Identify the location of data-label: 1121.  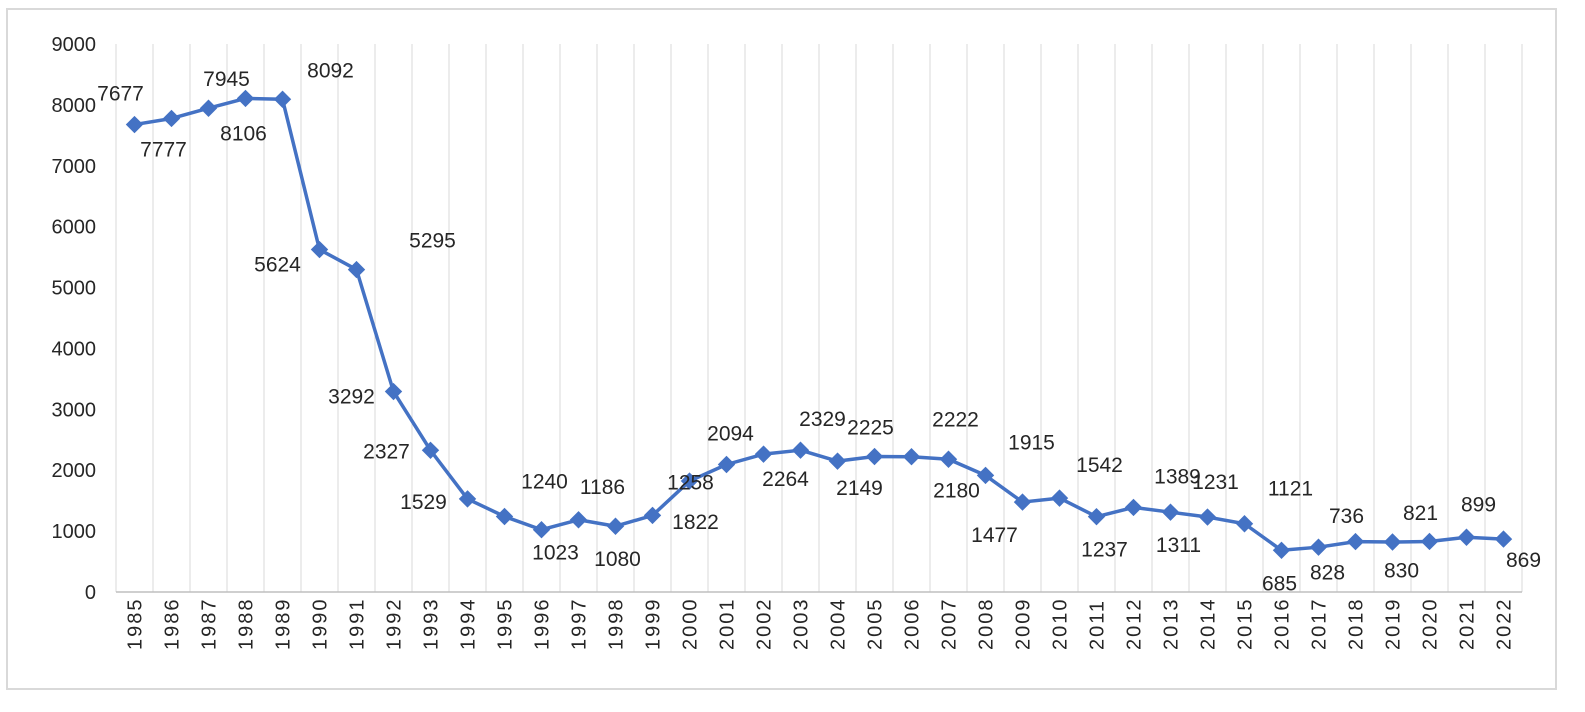
(1290, 489).